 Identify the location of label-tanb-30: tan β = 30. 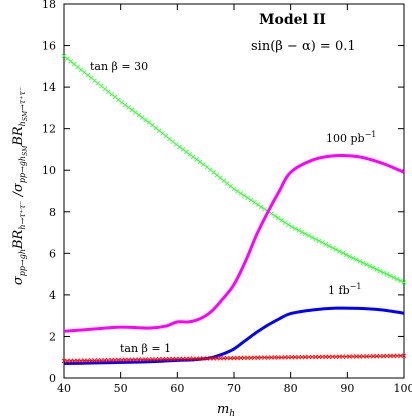
(119, 66).